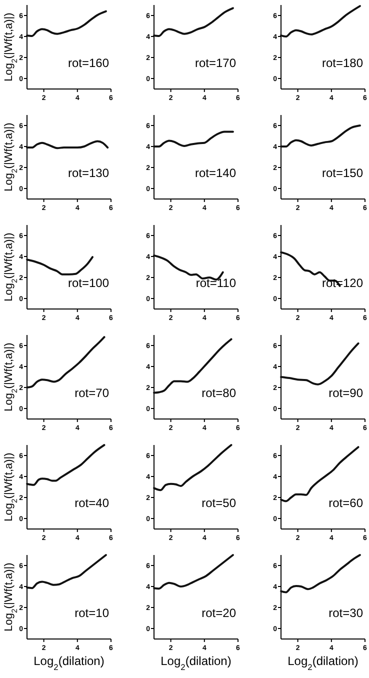  What do you see at coordinates (92, 393) in the screenshot?
I see `annotation: rot=70` at bounding box center [92, 393].